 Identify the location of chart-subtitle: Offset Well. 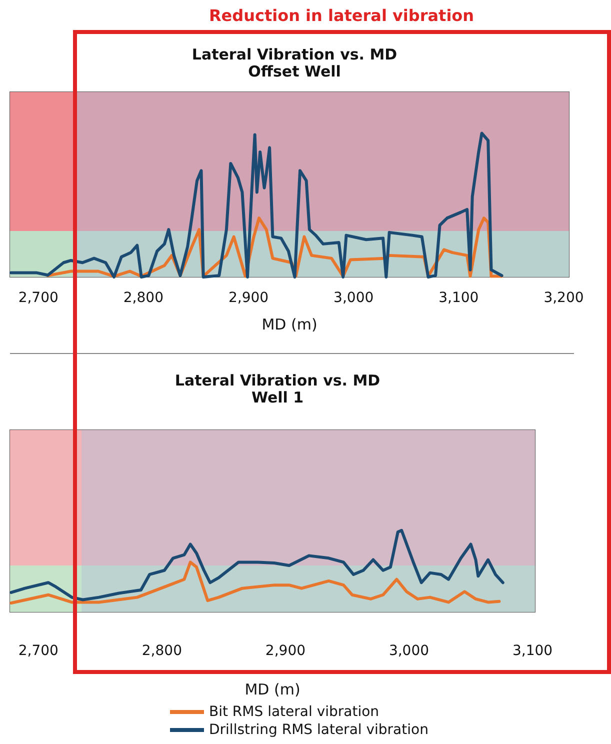
(294, 71).